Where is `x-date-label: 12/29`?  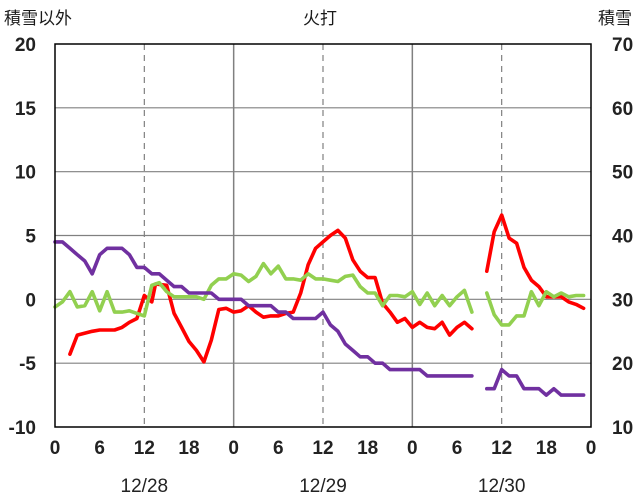
x-date-label: 12/29 is located at coordinates (323, 486).